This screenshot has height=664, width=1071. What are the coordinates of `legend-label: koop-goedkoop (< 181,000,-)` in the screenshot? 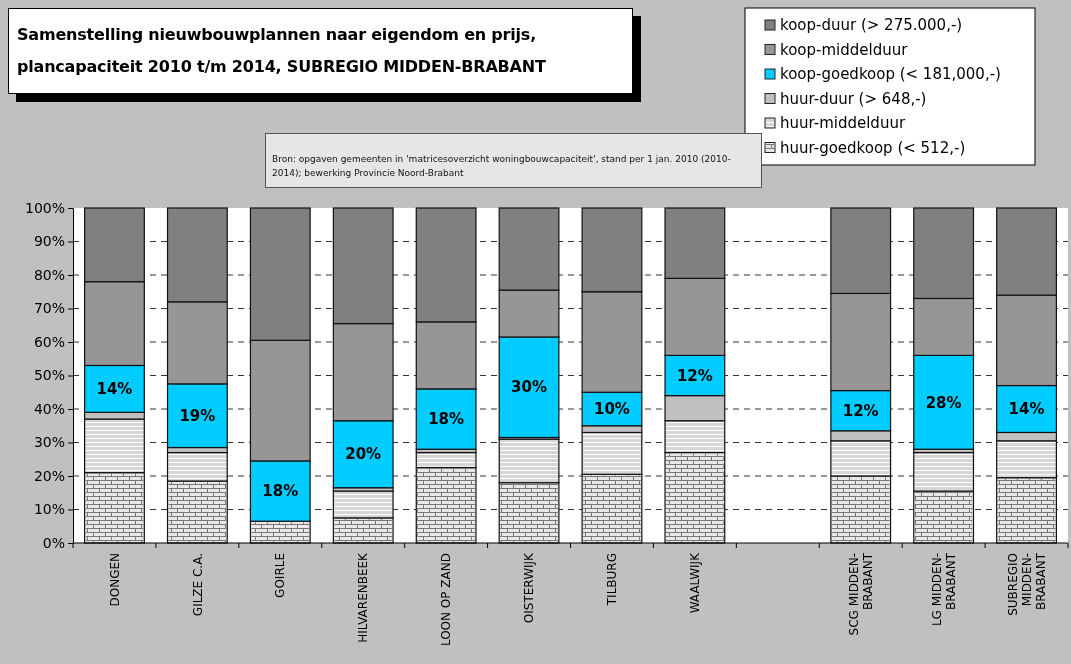 It's located at (890, 74).